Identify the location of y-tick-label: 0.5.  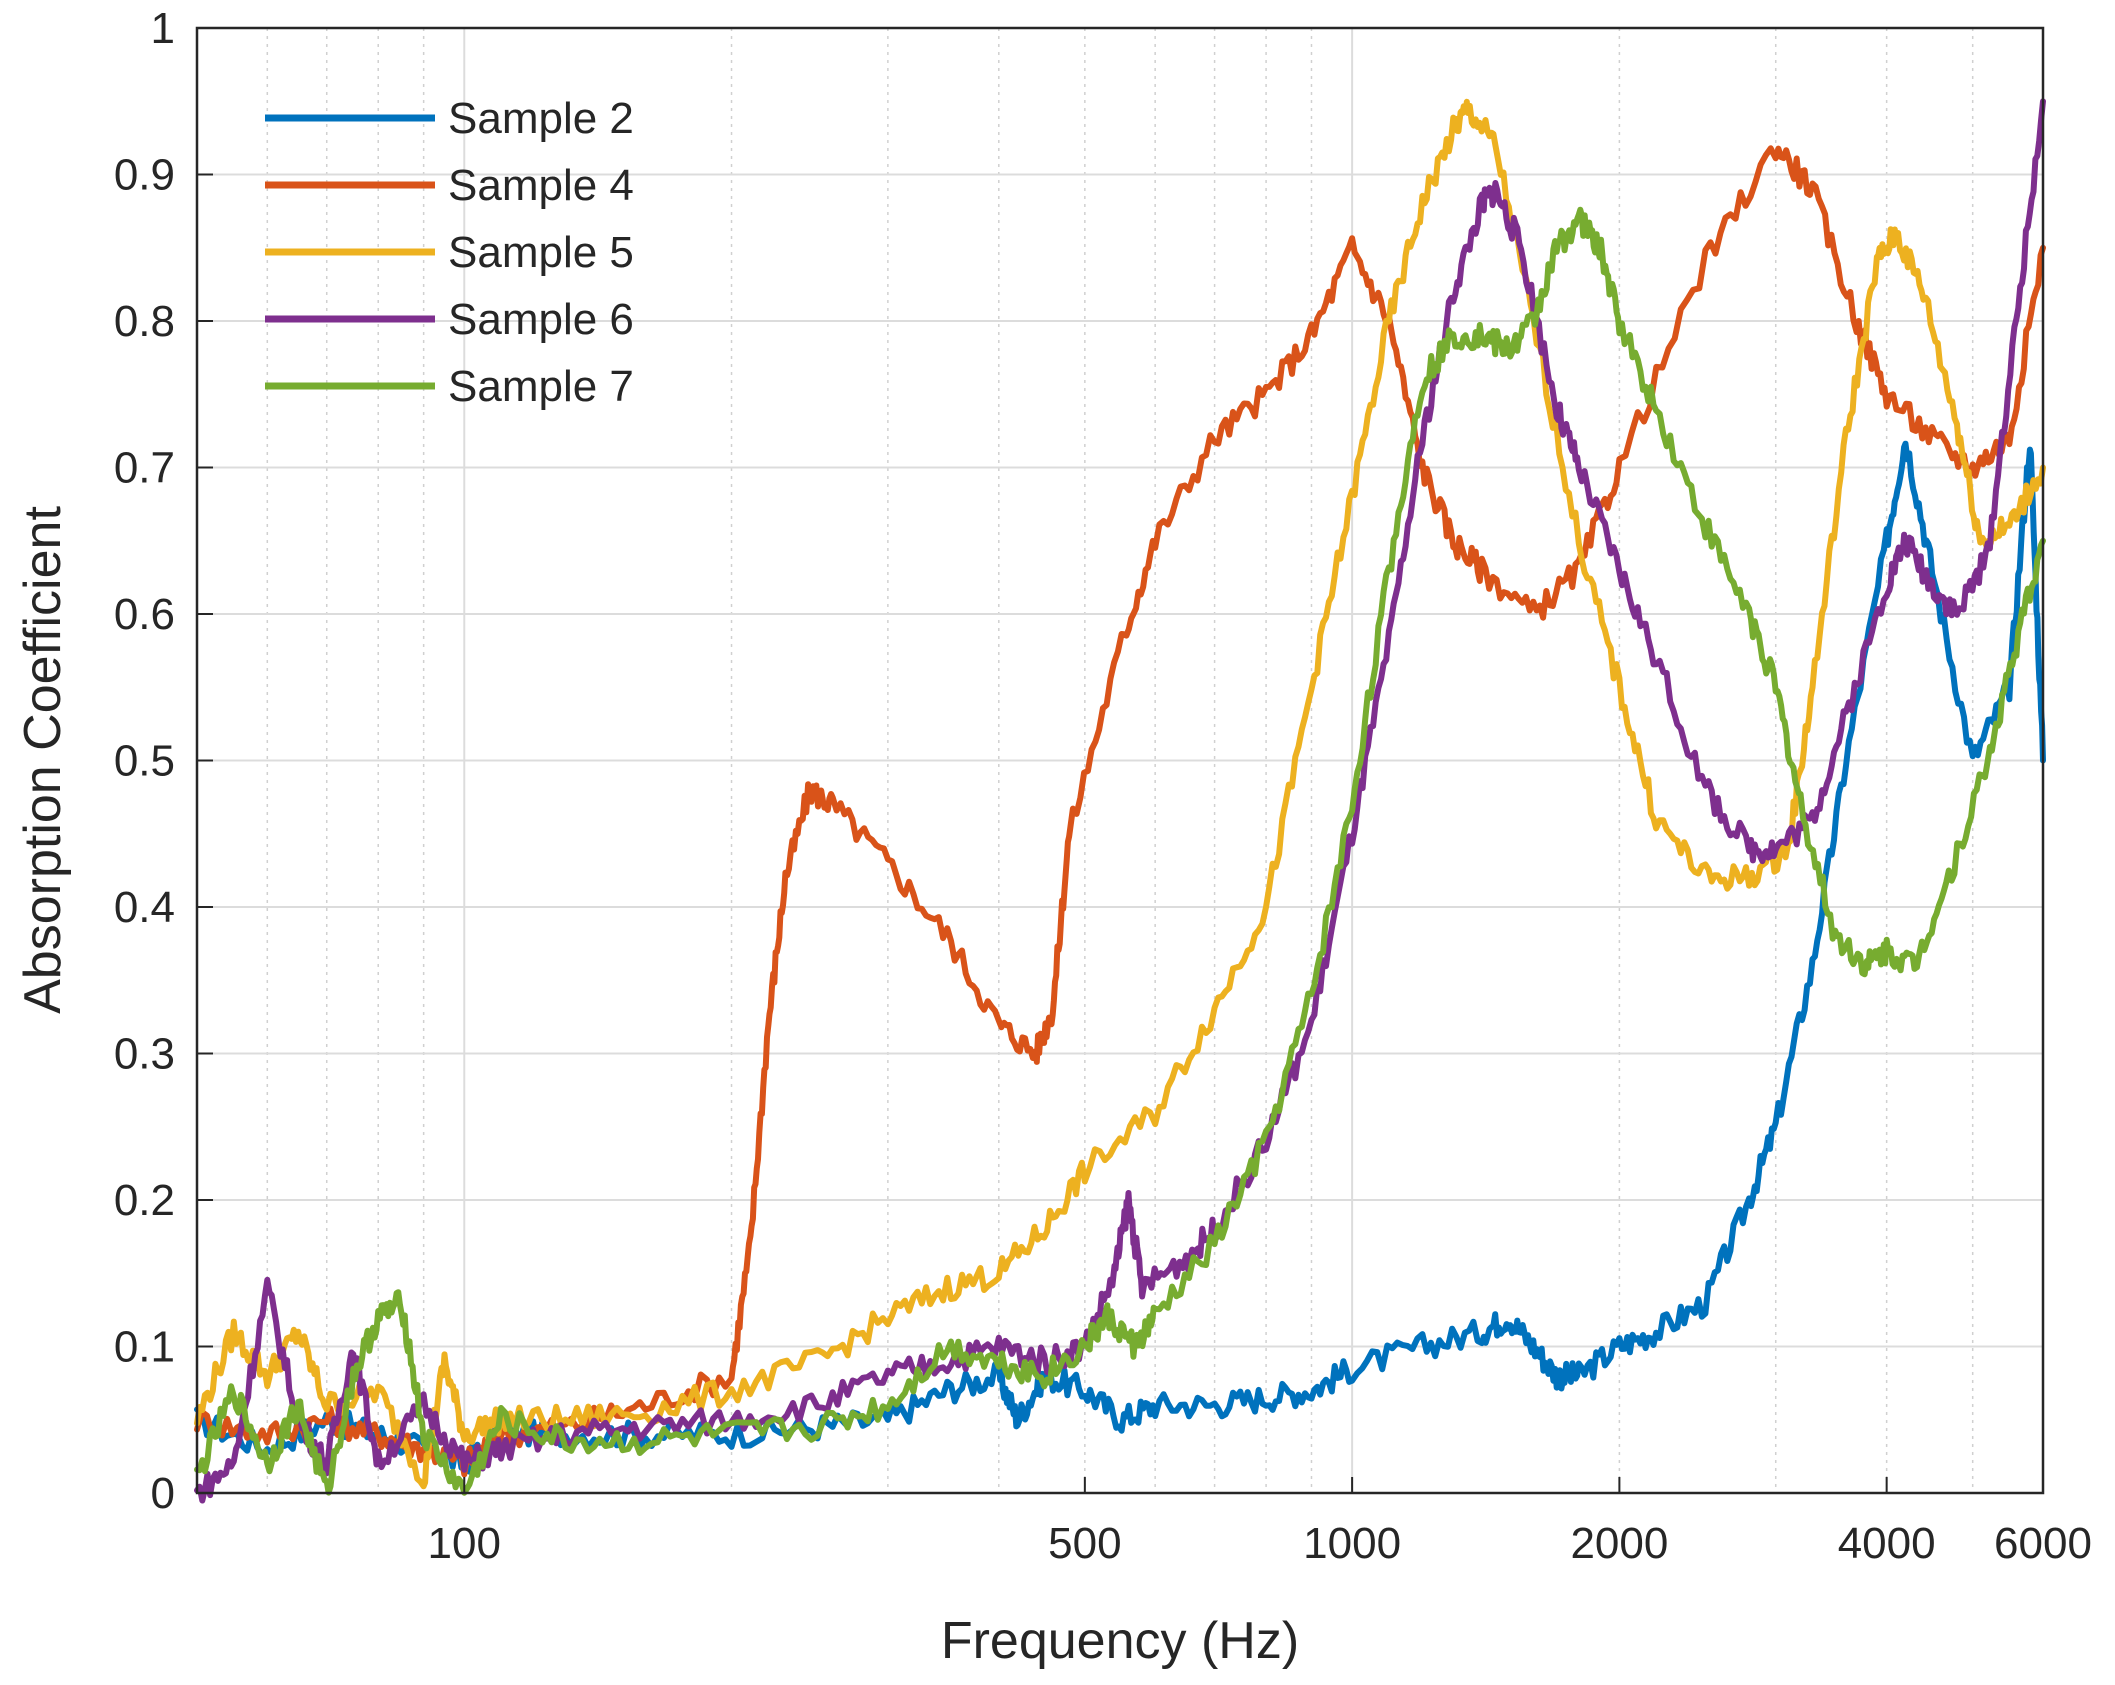
(144, 761).